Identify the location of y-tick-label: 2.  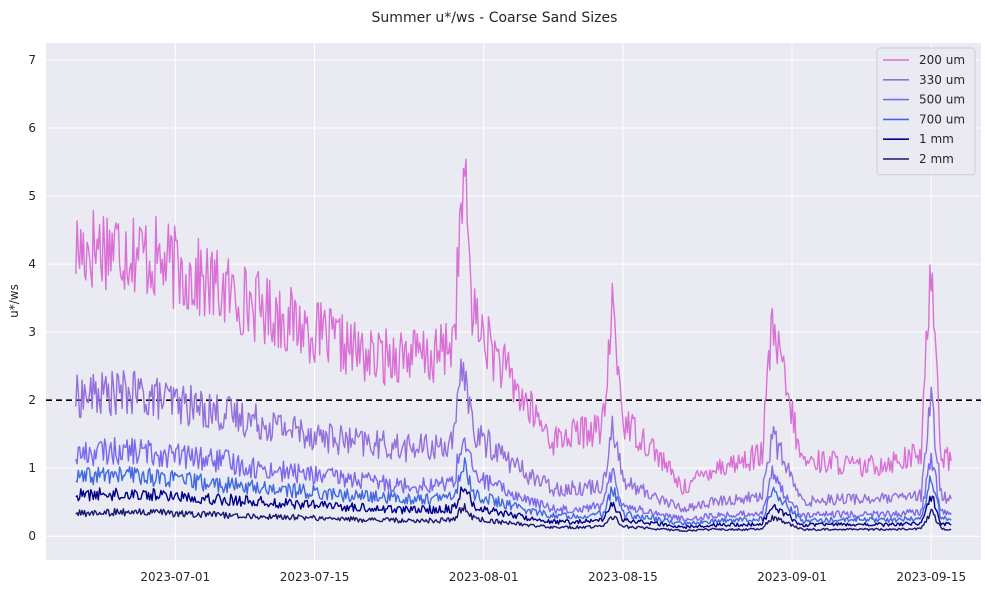
(32, 400).